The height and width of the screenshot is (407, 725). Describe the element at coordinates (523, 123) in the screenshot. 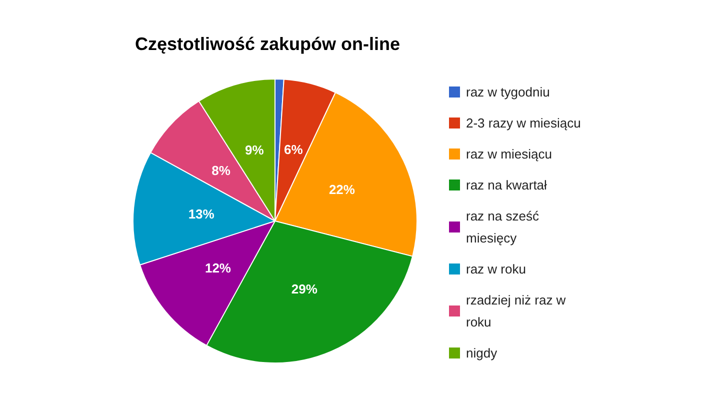

I see `legend-label: 2-3 razy w miesiącu` at that location.